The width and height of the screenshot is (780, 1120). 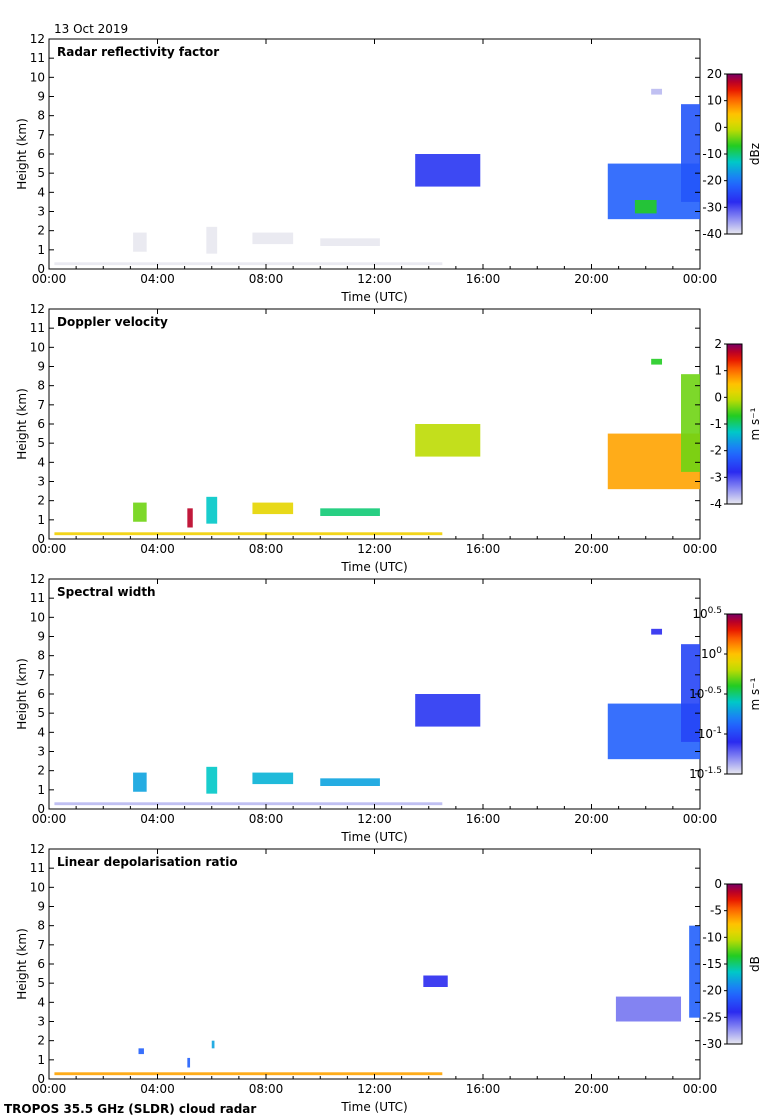 I want to click on footer-label: TROPOS 35.5 GHz (SLDR) cloud radar, so click(x=130, y=1109).